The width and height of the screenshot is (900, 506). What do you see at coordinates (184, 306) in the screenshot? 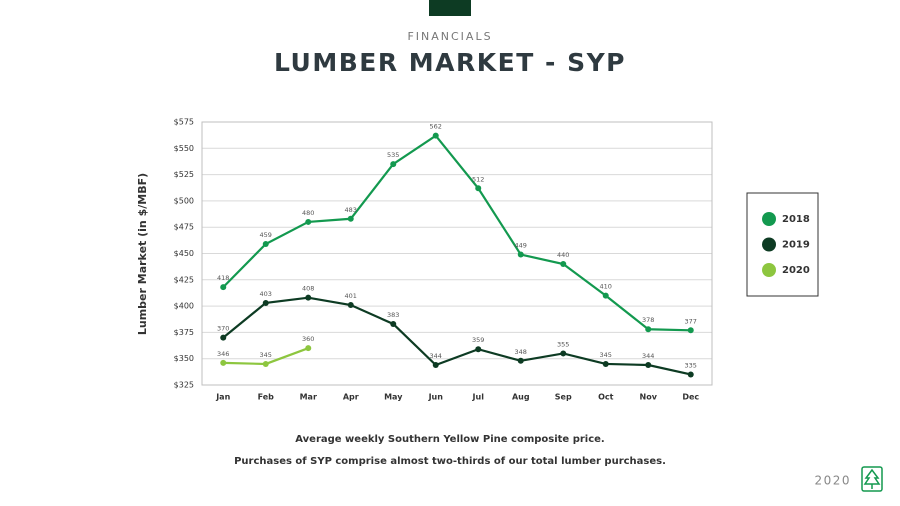
I see `y-tick-label: $400` at bounding box center [184, 306].